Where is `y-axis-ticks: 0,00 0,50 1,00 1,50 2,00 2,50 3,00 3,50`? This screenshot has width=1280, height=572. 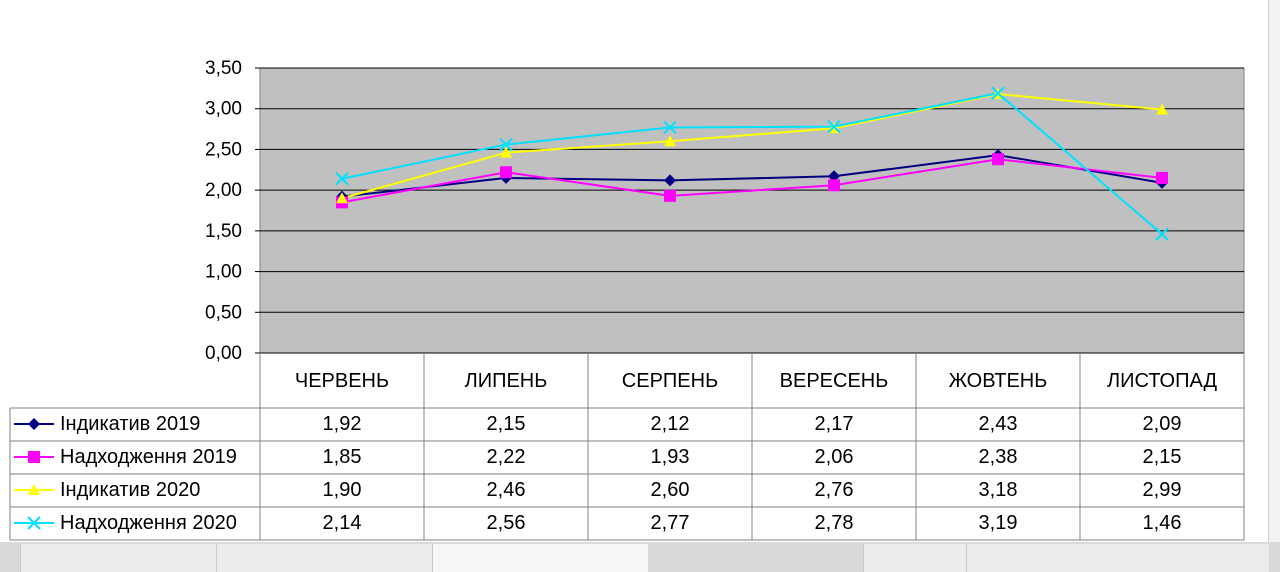
y-axis-ticks: 0,00 0,50 1,00 1,50 2,00 2,50 3,00 3,50 is located at coordinates (223, 211).